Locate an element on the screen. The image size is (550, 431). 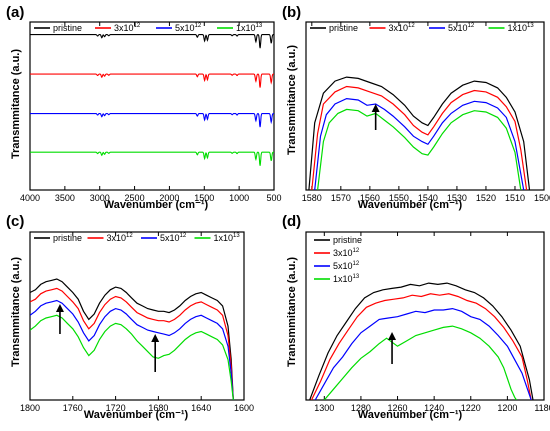
x-tick-label-1-4: 1540 is located at coordinates (428, 198).